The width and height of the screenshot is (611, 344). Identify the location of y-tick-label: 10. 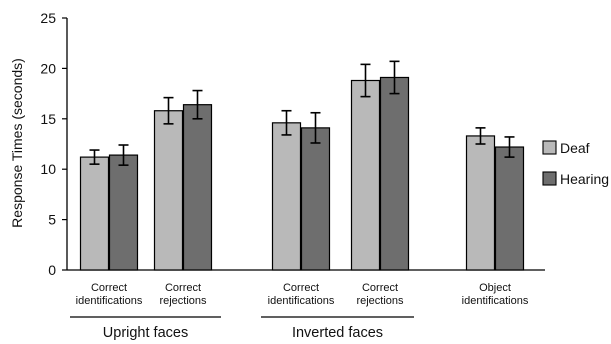
(48, 169).